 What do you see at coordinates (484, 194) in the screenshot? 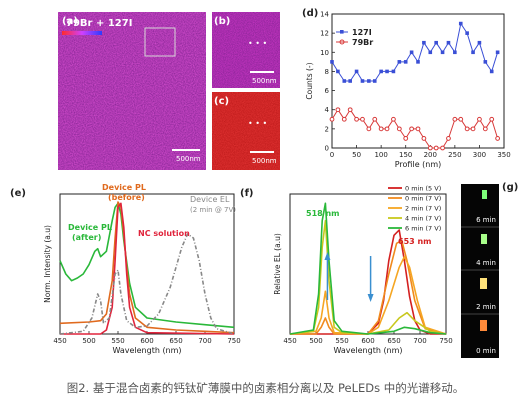
I see `emitter-6min` at bounding box center [484, 194].